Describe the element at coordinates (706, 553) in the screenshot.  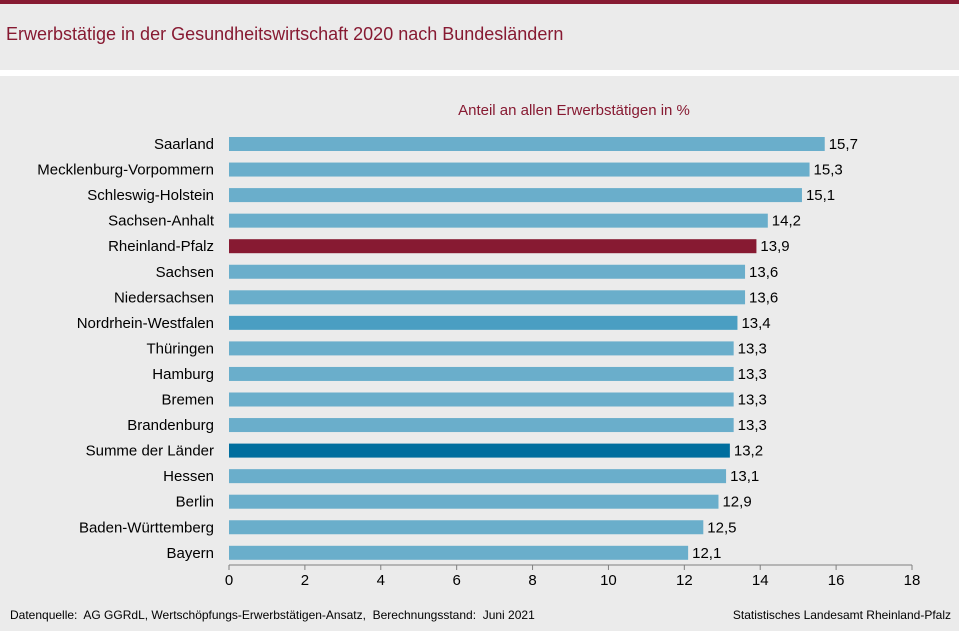
I see `value-label: 12,1` at that location.